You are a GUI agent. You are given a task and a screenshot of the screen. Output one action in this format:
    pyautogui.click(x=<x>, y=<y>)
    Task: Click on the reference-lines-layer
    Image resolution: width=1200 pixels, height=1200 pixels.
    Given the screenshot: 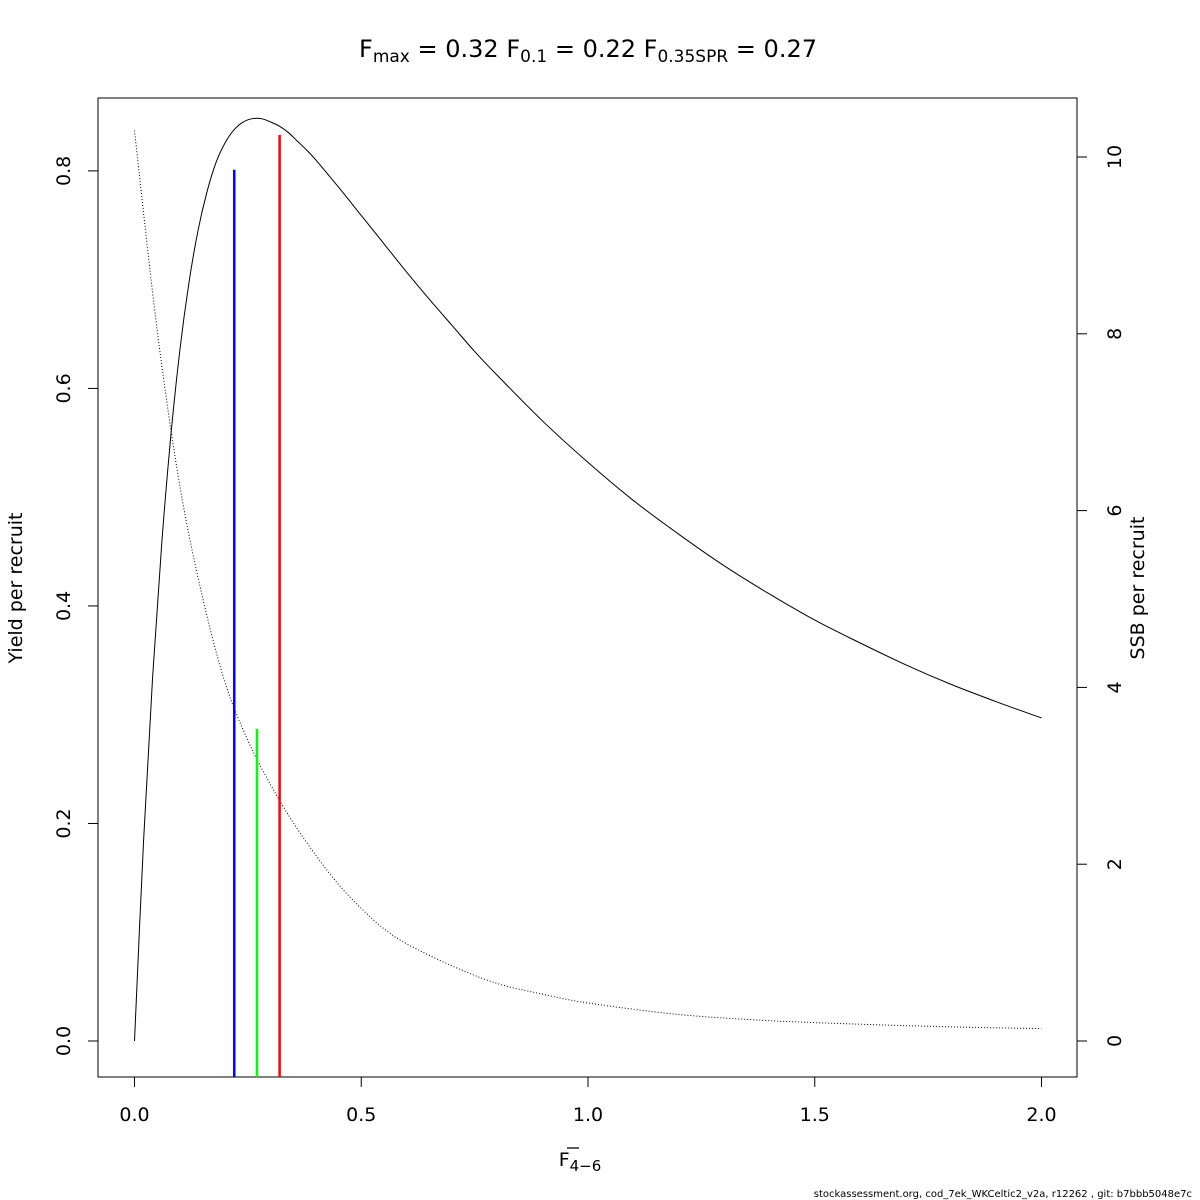 What is the action you would take?
    pyautogui.click(x=257, y=606)
    